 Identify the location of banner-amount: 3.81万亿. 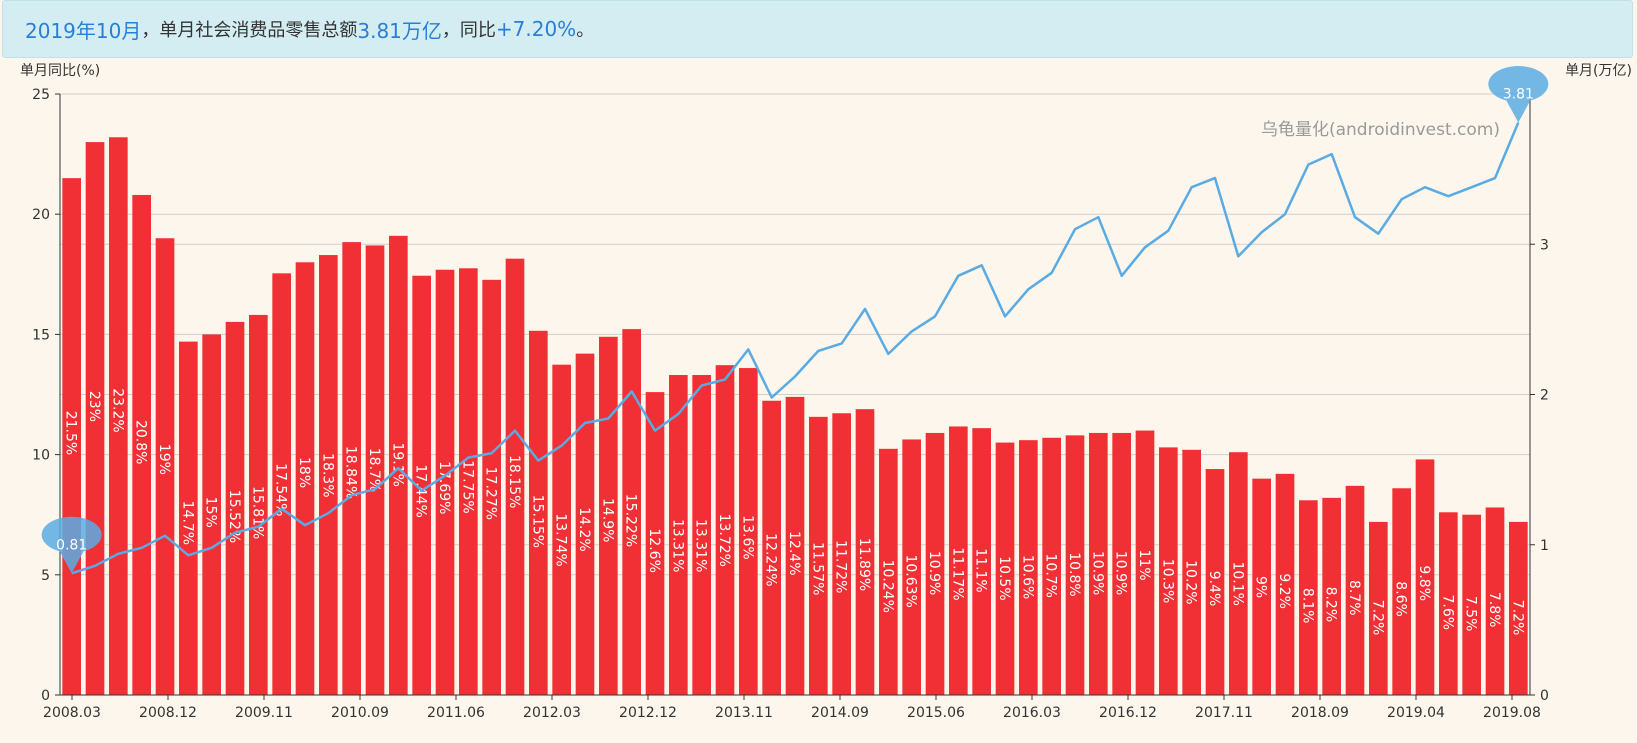
(399, 30).